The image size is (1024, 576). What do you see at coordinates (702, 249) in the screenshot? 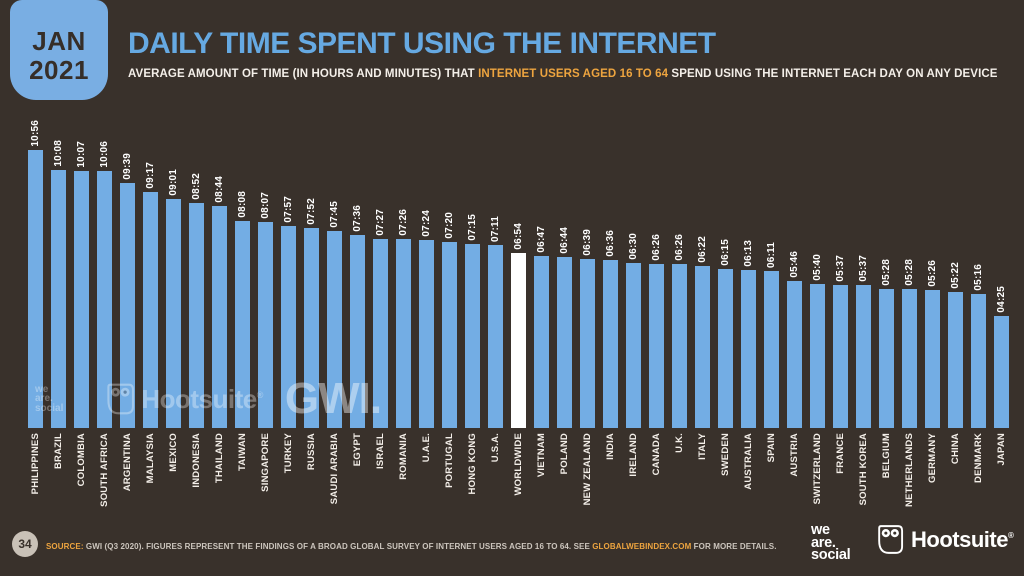
I see `bar-value-label: 06:22` at bounding box center [702, 249].